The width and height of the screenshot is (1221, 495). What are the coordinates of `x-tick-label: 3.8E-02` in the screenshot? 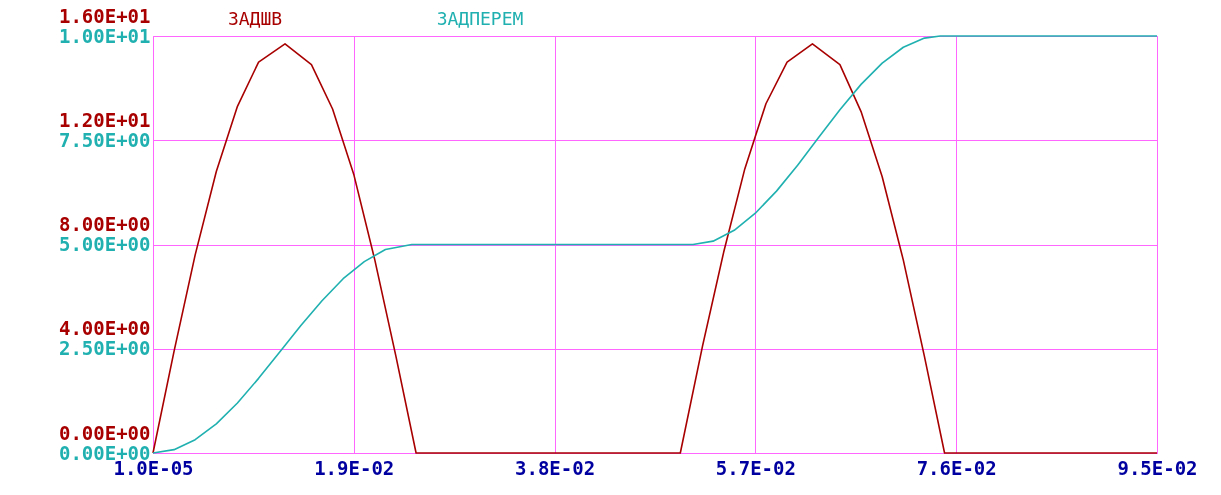 It's located at (555, 467).